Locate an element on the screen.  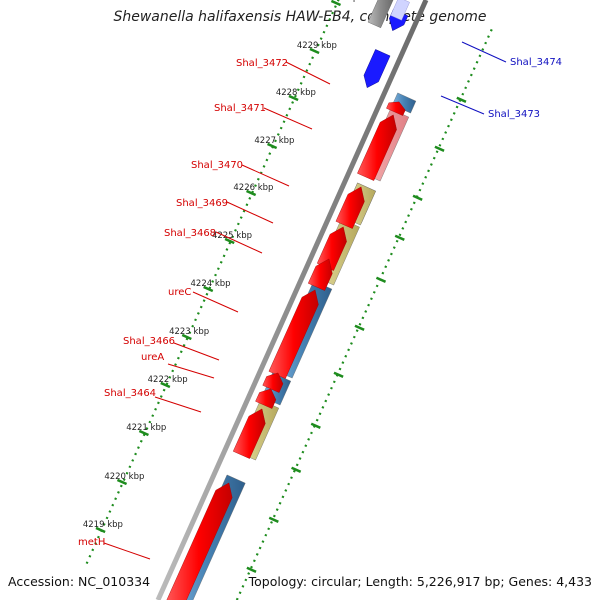
gene-label-shal-3473: Shal_3473 is located at coordinates (514, 114).